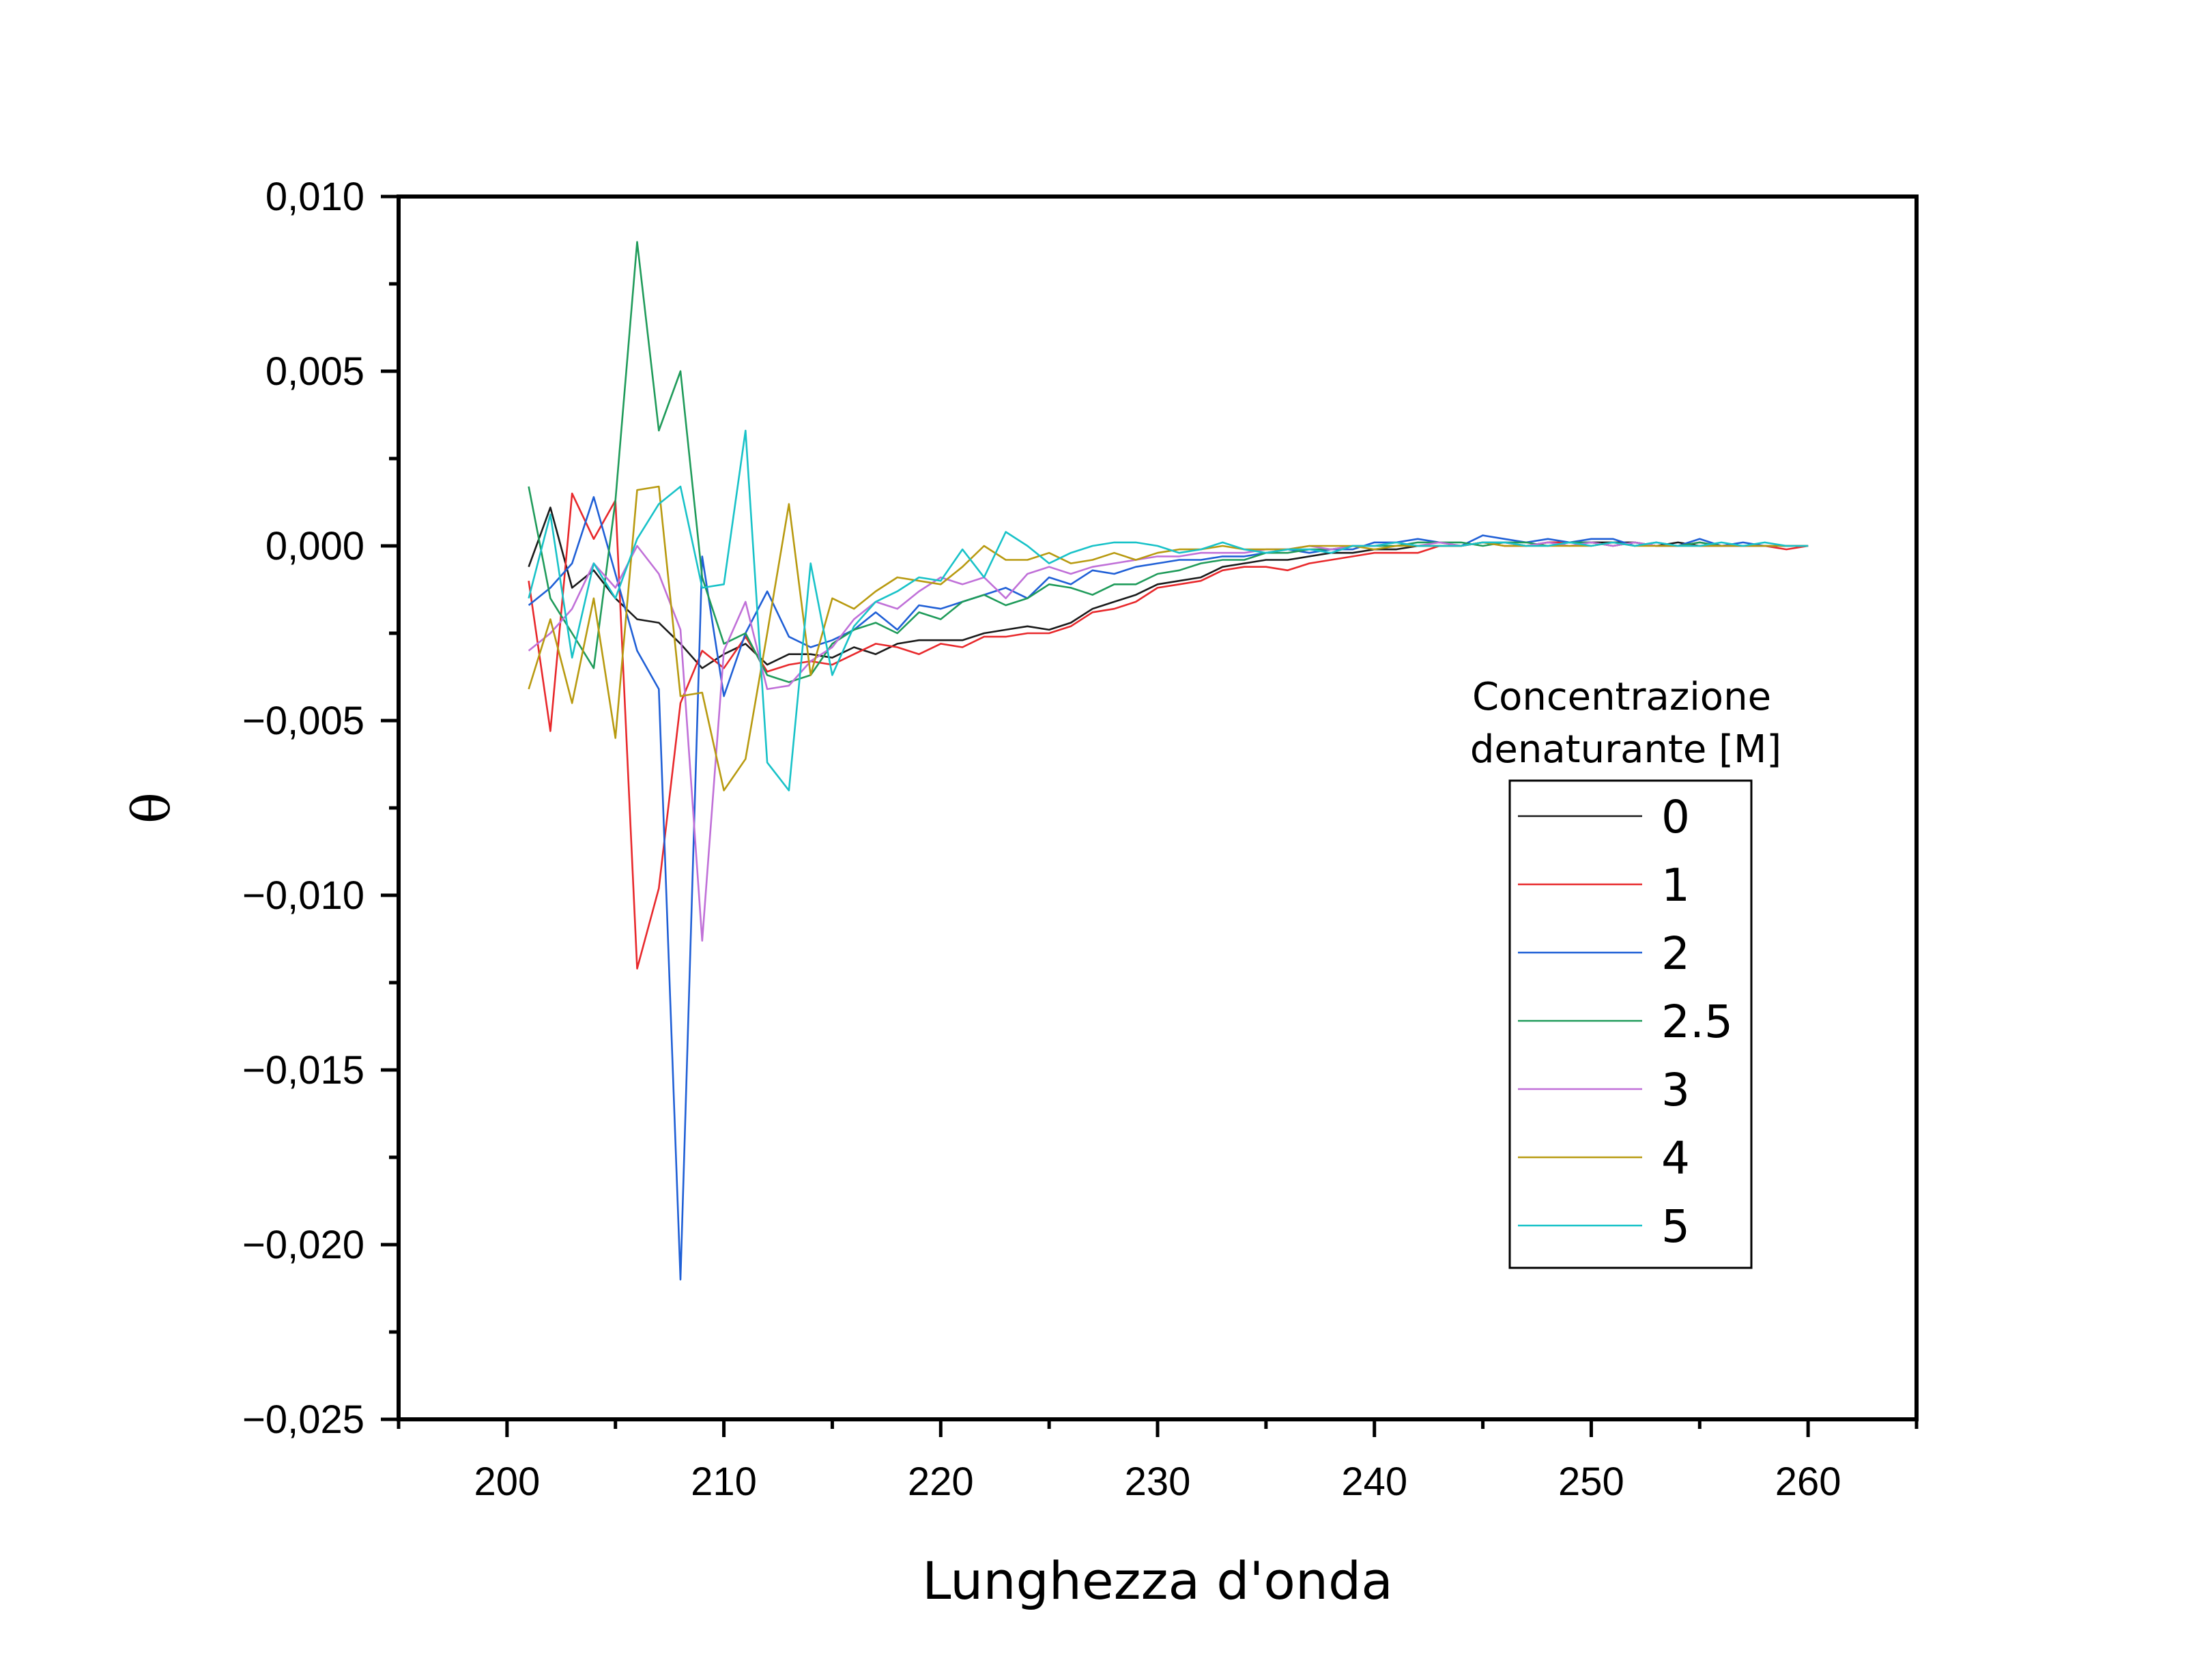  Describe the element at coordinates (315, 197) in the screenshot. I see `y-tick-label: 0,010` at that location.